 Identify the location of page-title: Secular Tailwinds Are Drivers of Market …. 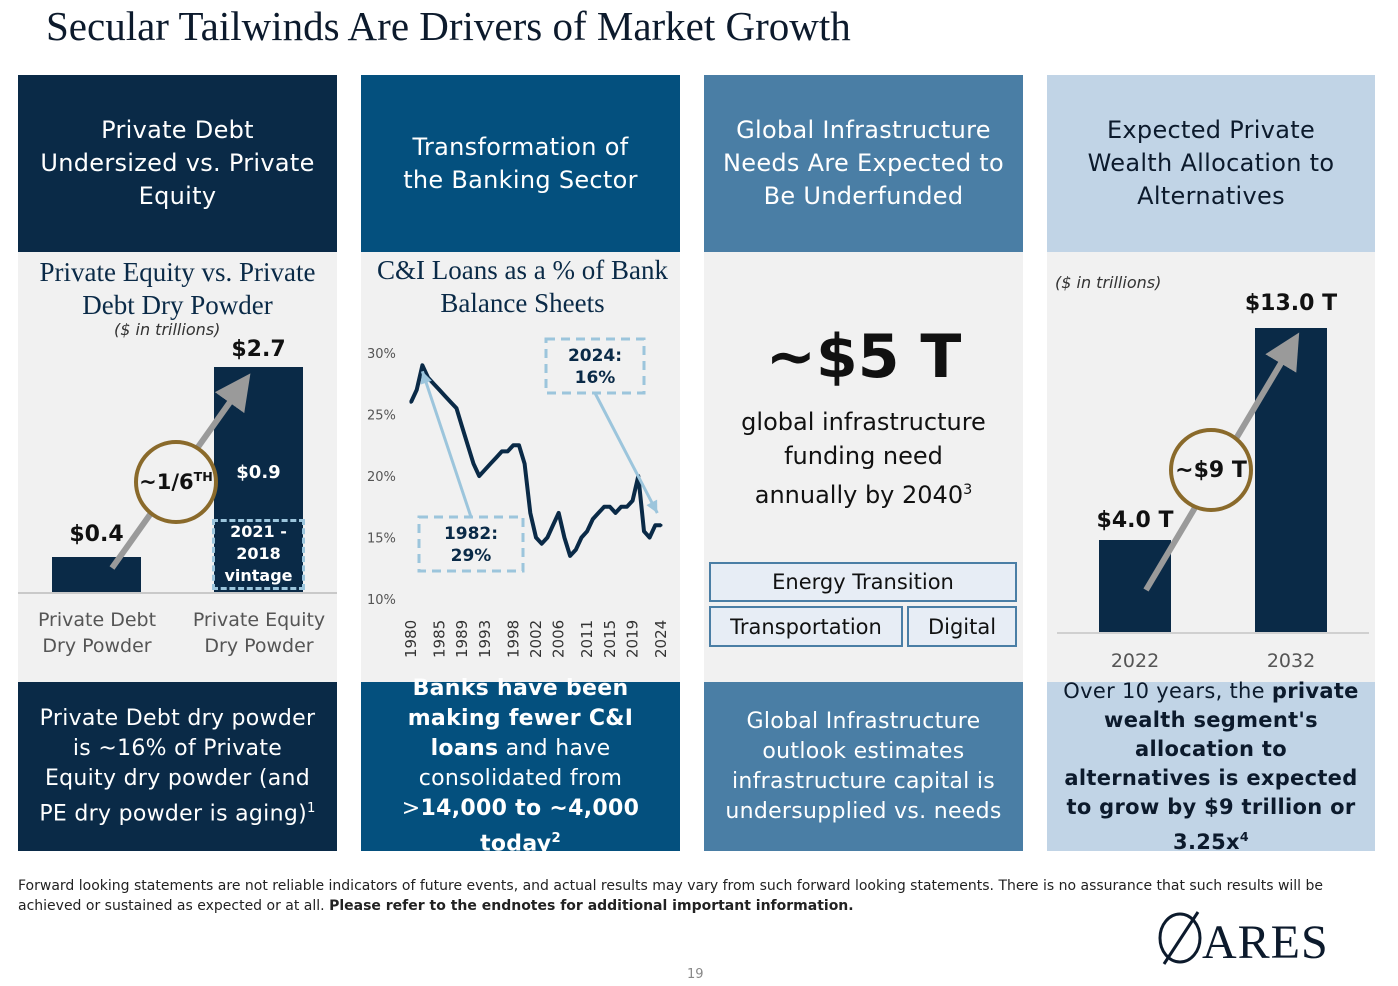
(448, 26).